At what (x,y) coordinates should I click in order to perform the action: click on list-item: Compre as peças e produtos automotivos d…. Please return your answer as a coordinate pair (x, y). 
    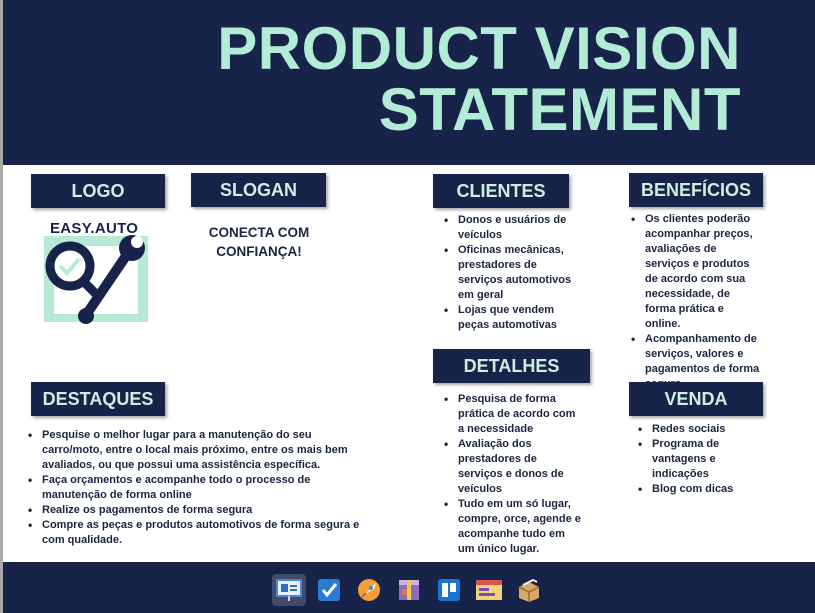
    Looking at the image, I should click on (200, 533).